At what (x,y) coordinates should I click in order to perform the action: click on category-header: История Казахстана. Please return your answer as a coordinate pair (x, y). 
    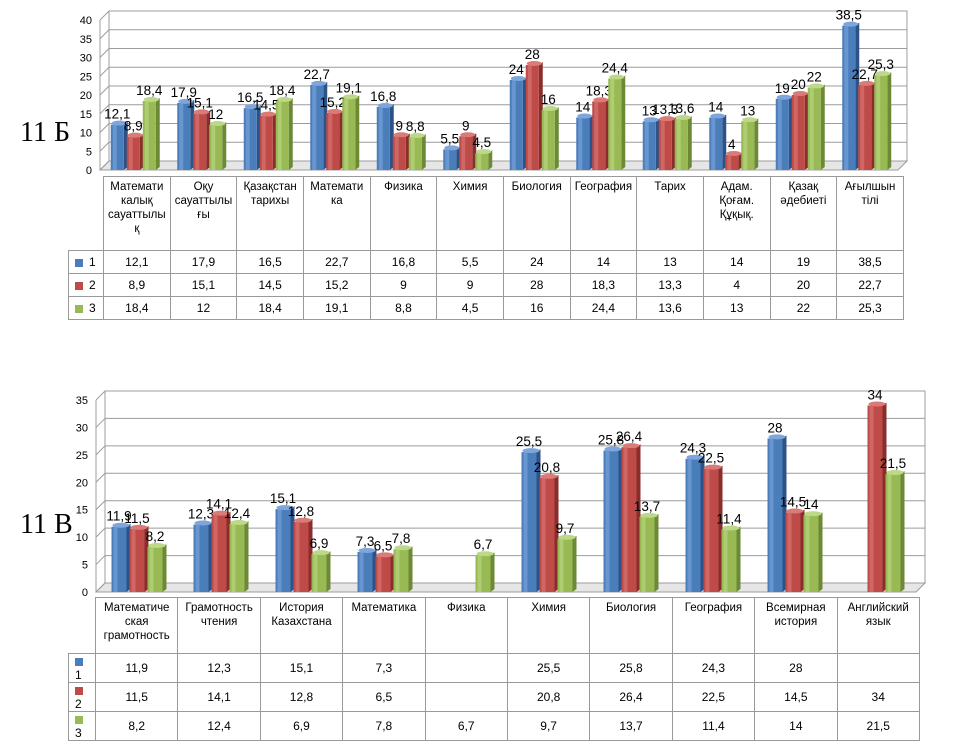
    Looking at the image, I should click on (301, 625).